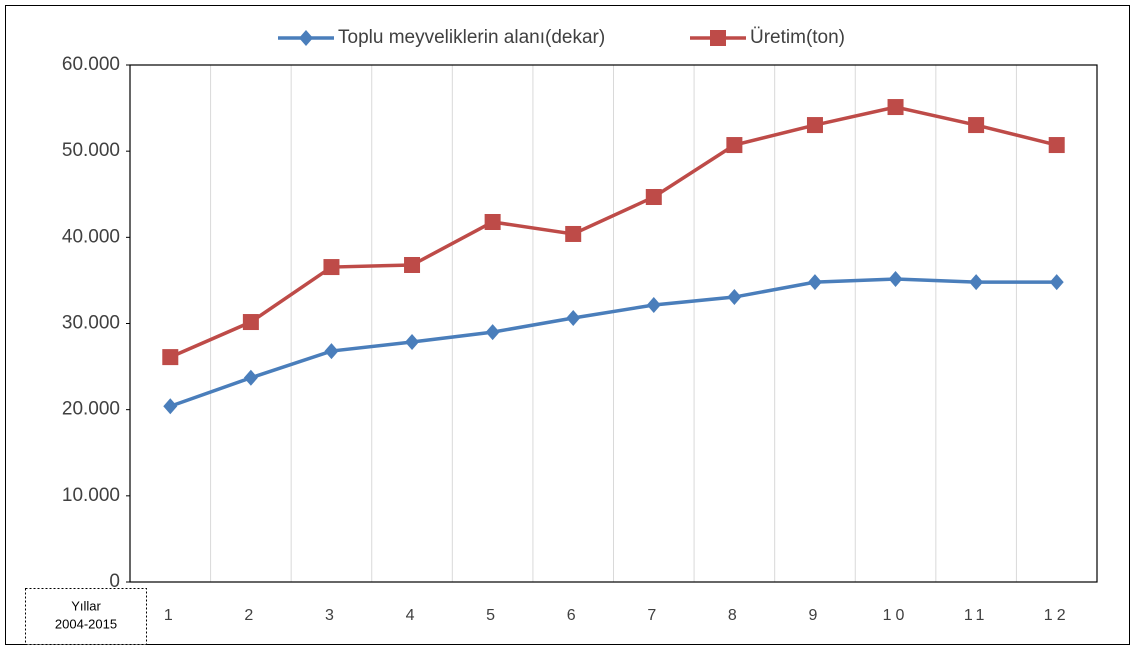 The width and height of the screenshot is (1136, 650). Describe the element at coordinates (797, 37) in the screenshot. I see `legend-label: Üretim(ton)` at that location.